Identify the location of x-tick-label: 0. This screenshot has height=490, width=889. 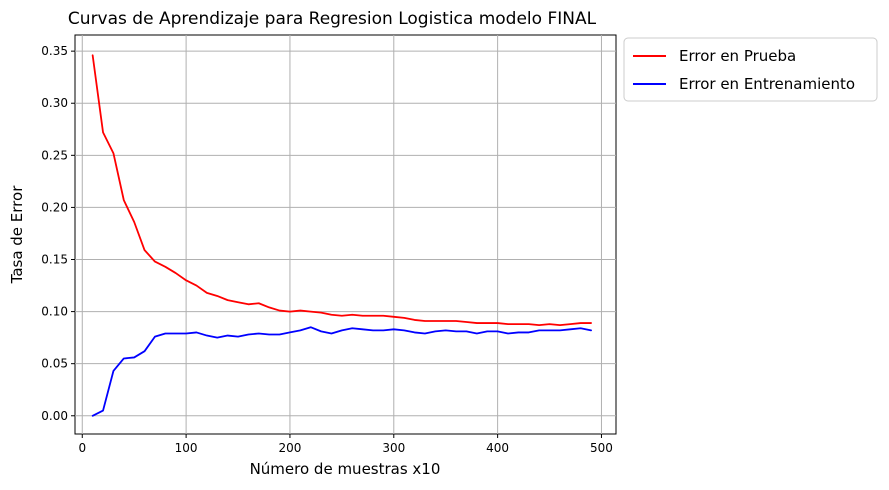
(82, 448).